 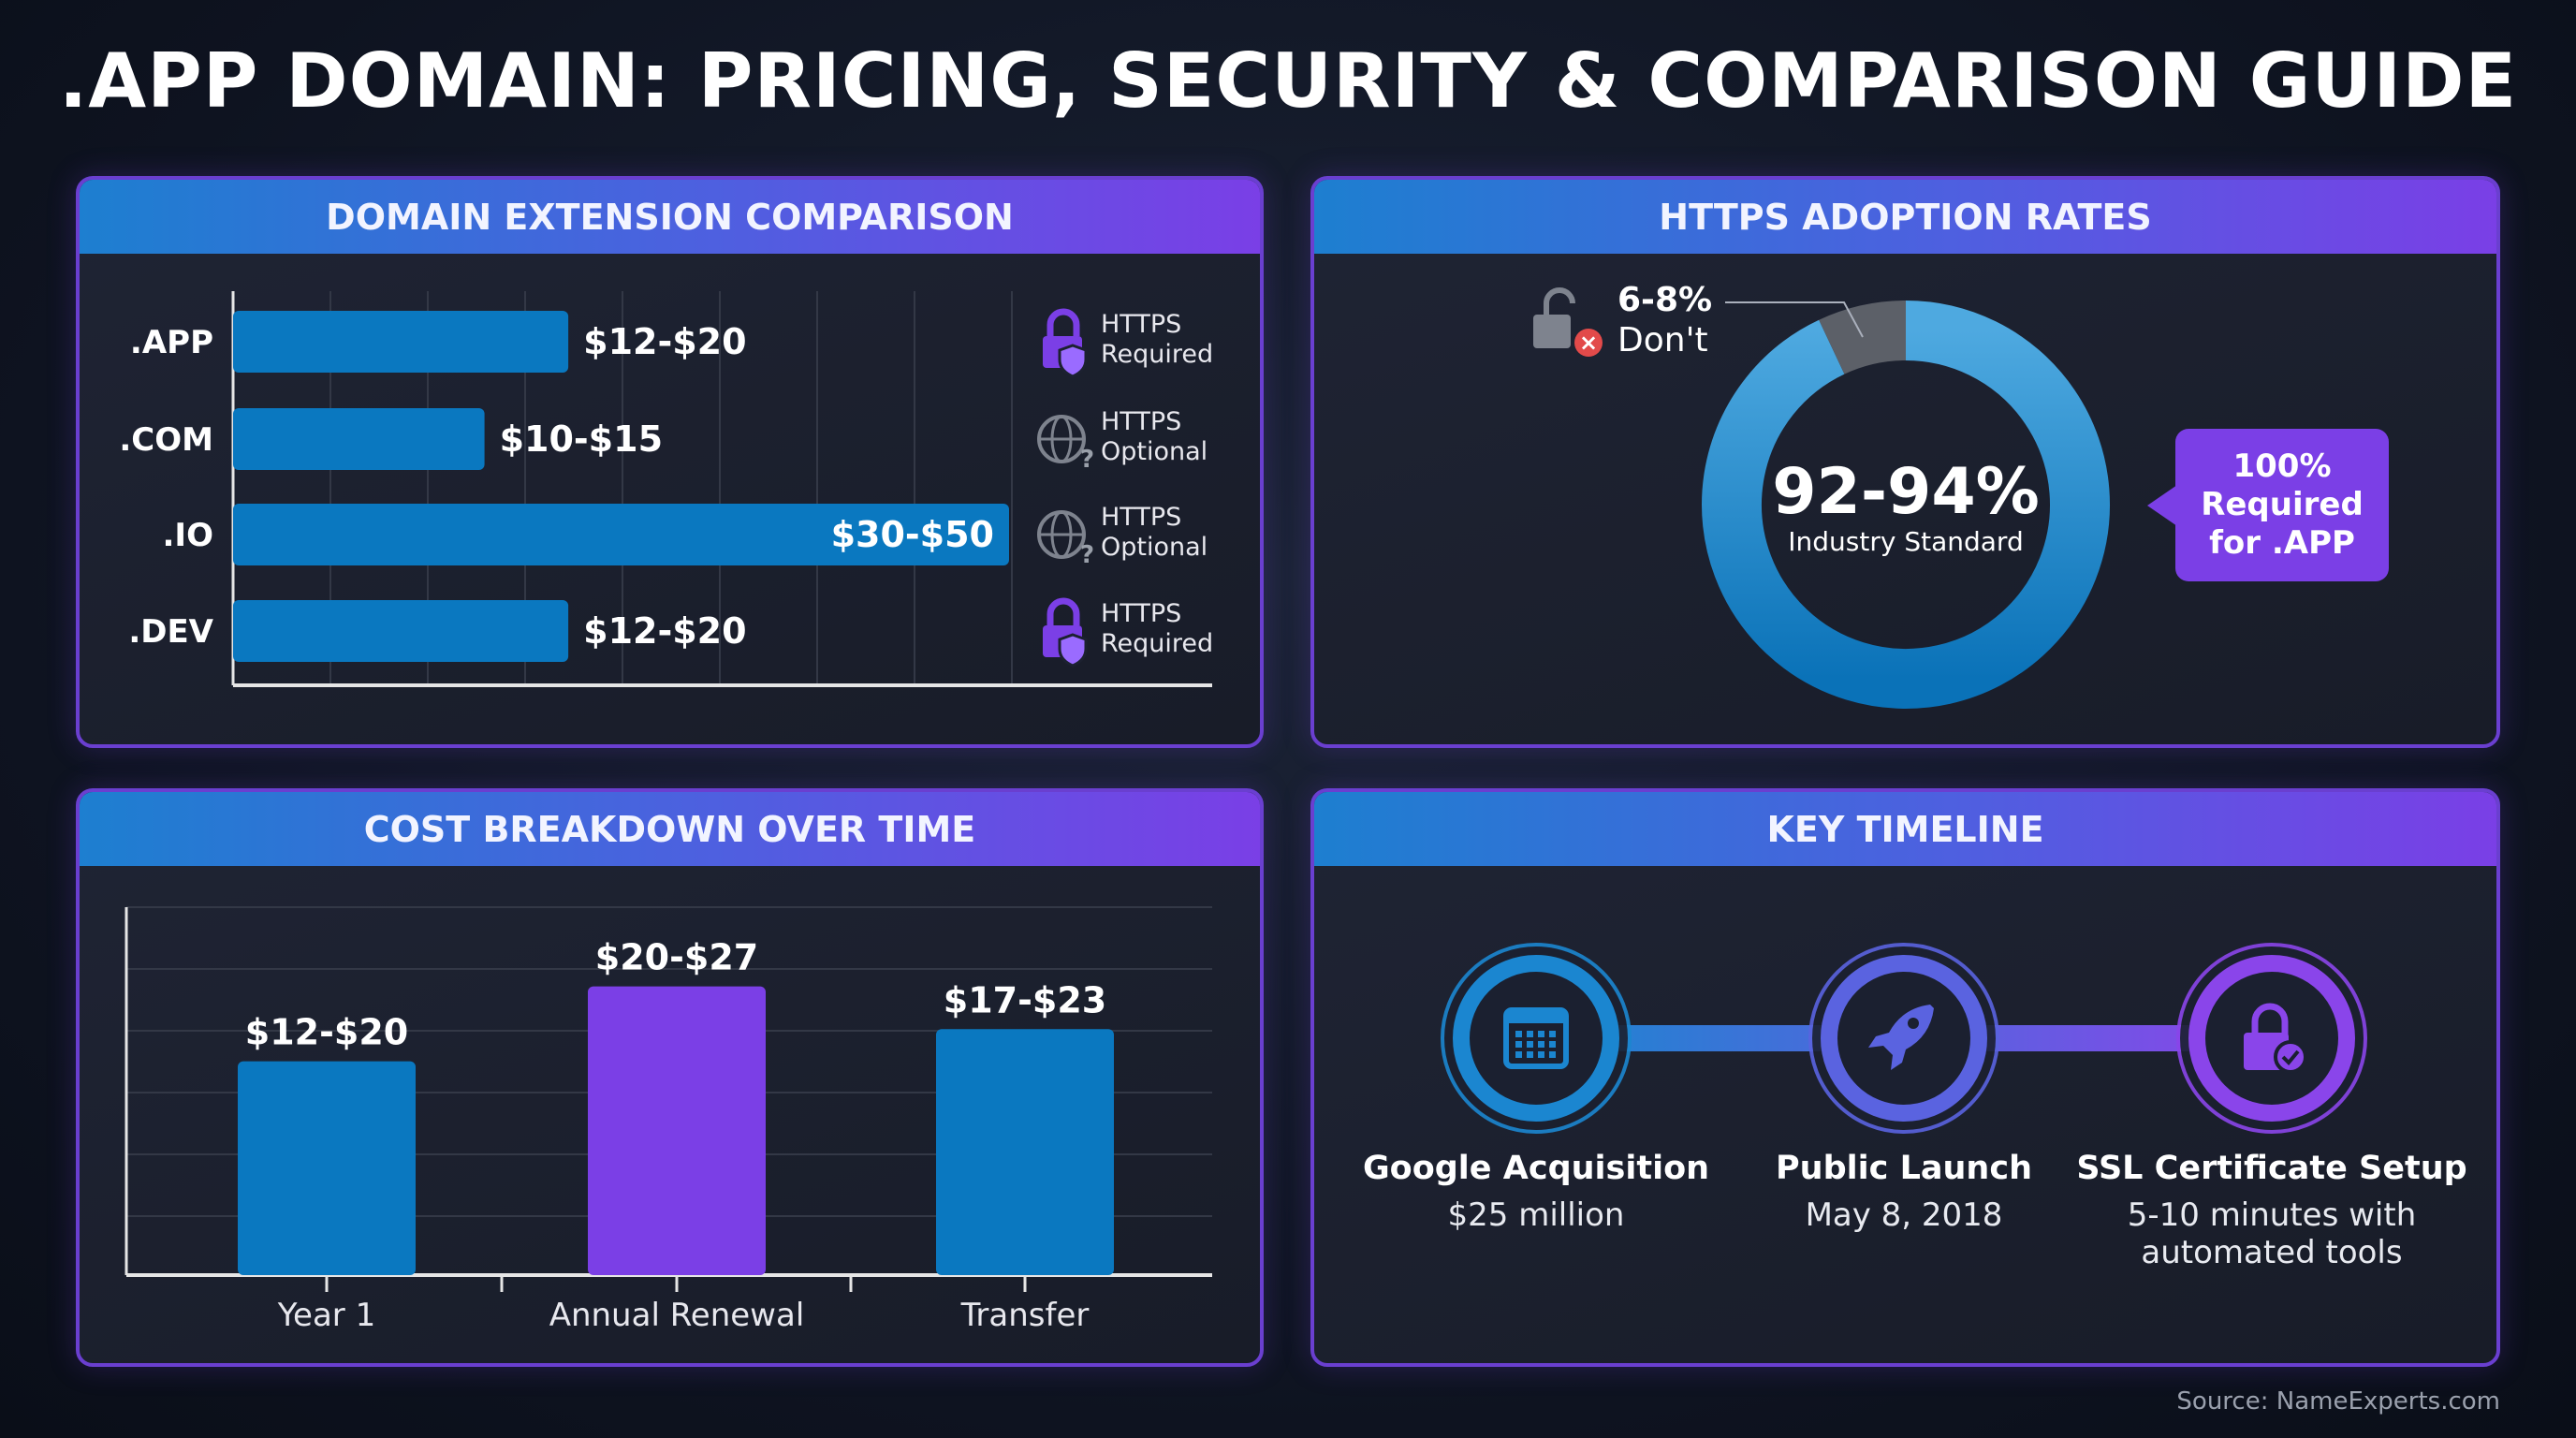 What do you see at coordinates (1905, 217) in the screenshot?
I see `panel-header: HTTPS ADOPTION RATES` at bounding box center [1905, 217].